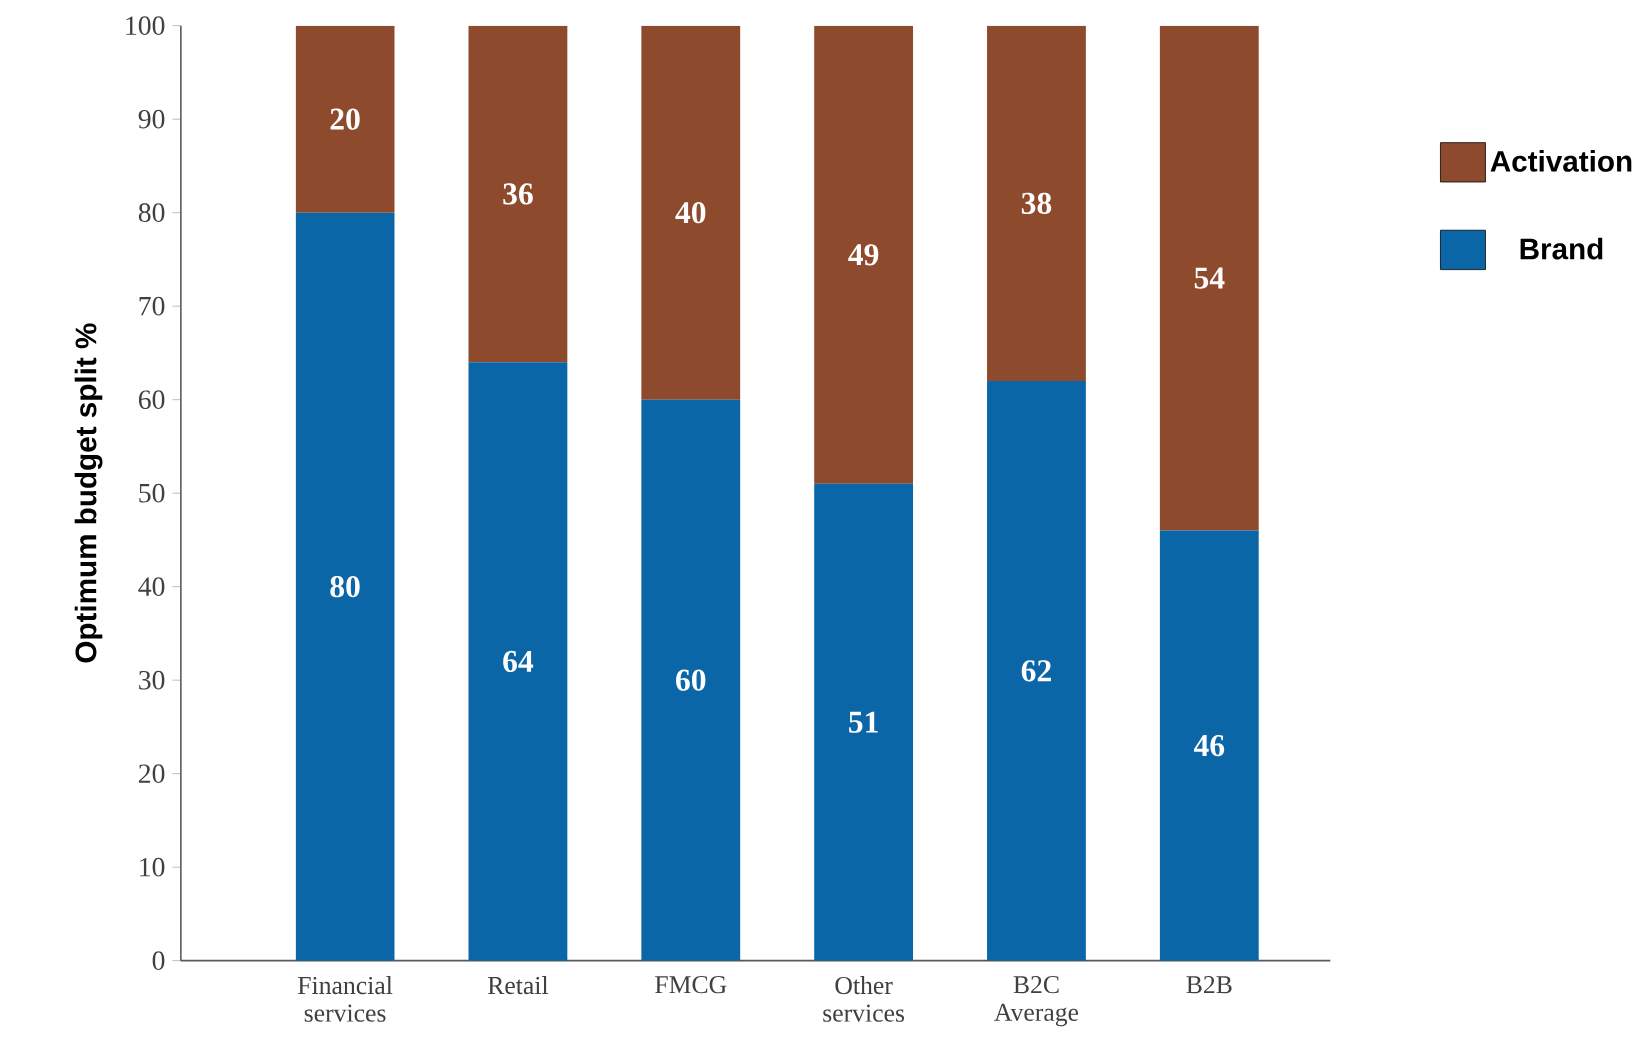 This screenshot has width=1643, height=1044. What do you see at coordinates (152, 680) in the screenshot?
I see `y-tick-label: 30` at bounding box center [152, 680].